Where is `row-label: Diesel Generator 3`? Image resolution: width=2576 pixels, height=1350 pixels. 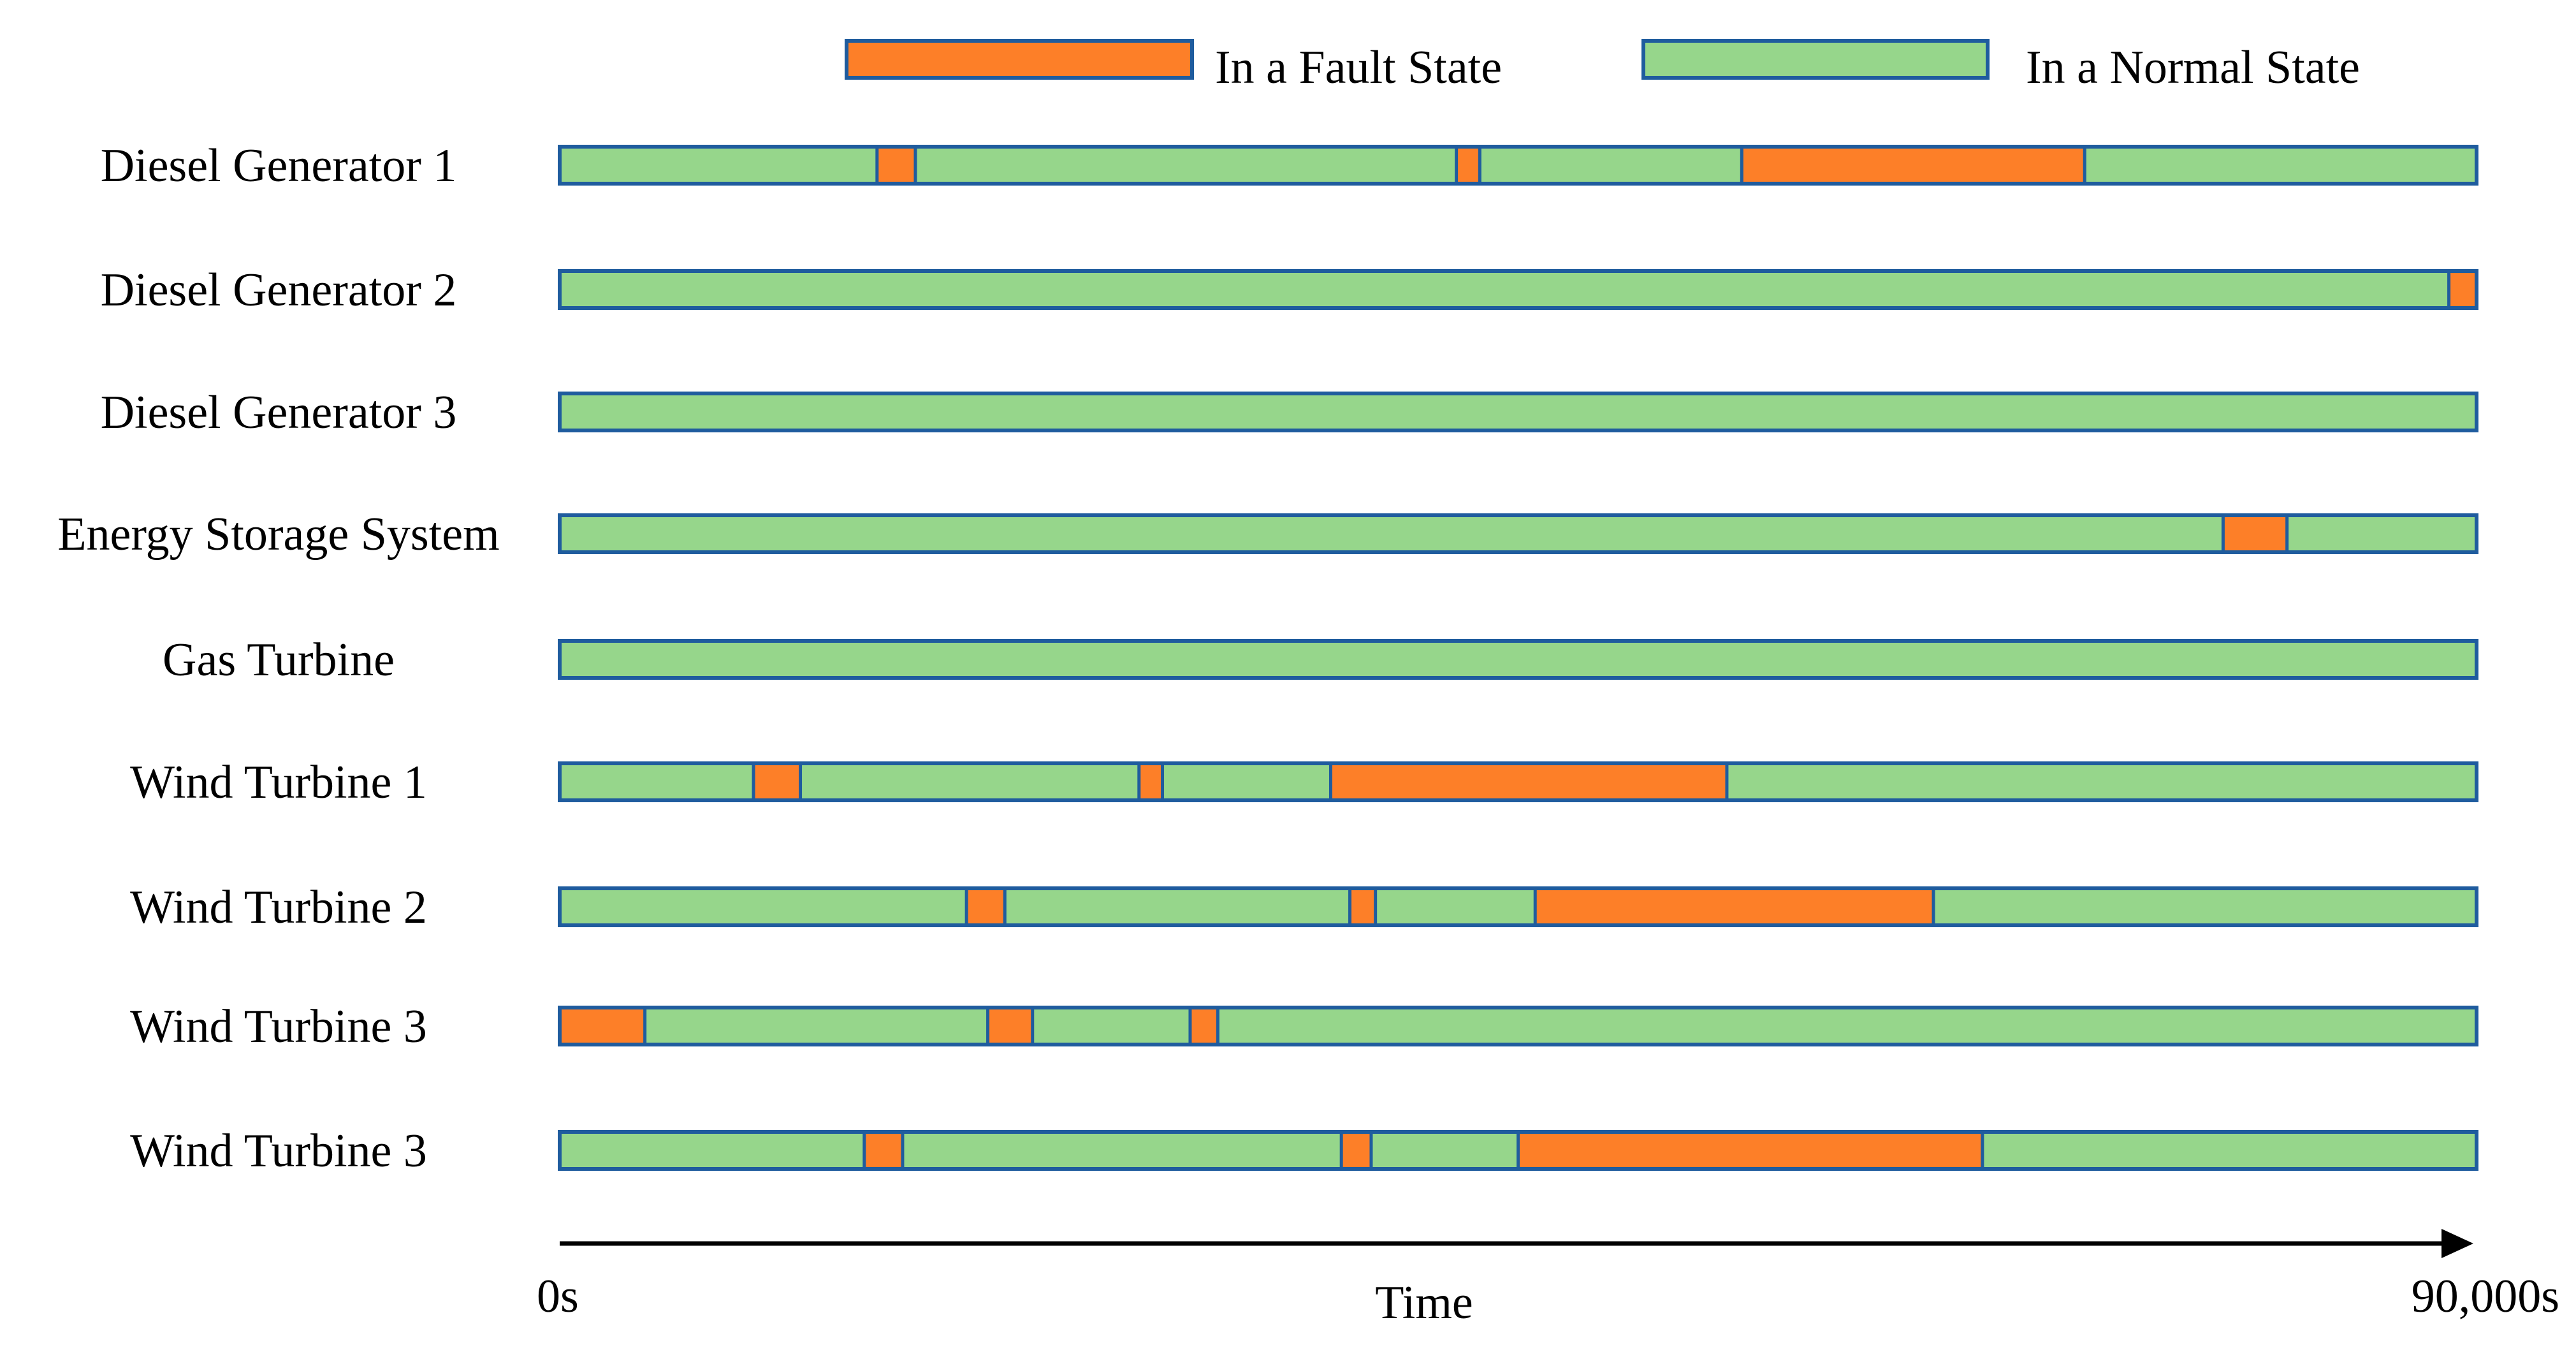
row-label: Diesel Generator 3 is located at coordinates (279, 412).